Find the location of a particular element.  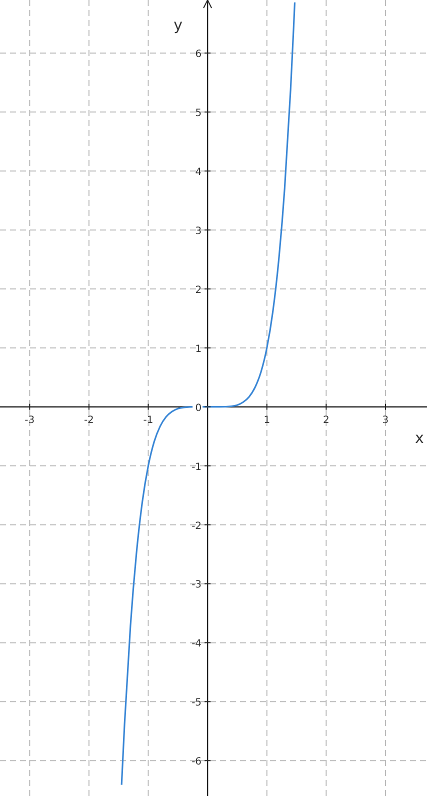

x-tick-label: 1 is located at coordinates (267, 420).